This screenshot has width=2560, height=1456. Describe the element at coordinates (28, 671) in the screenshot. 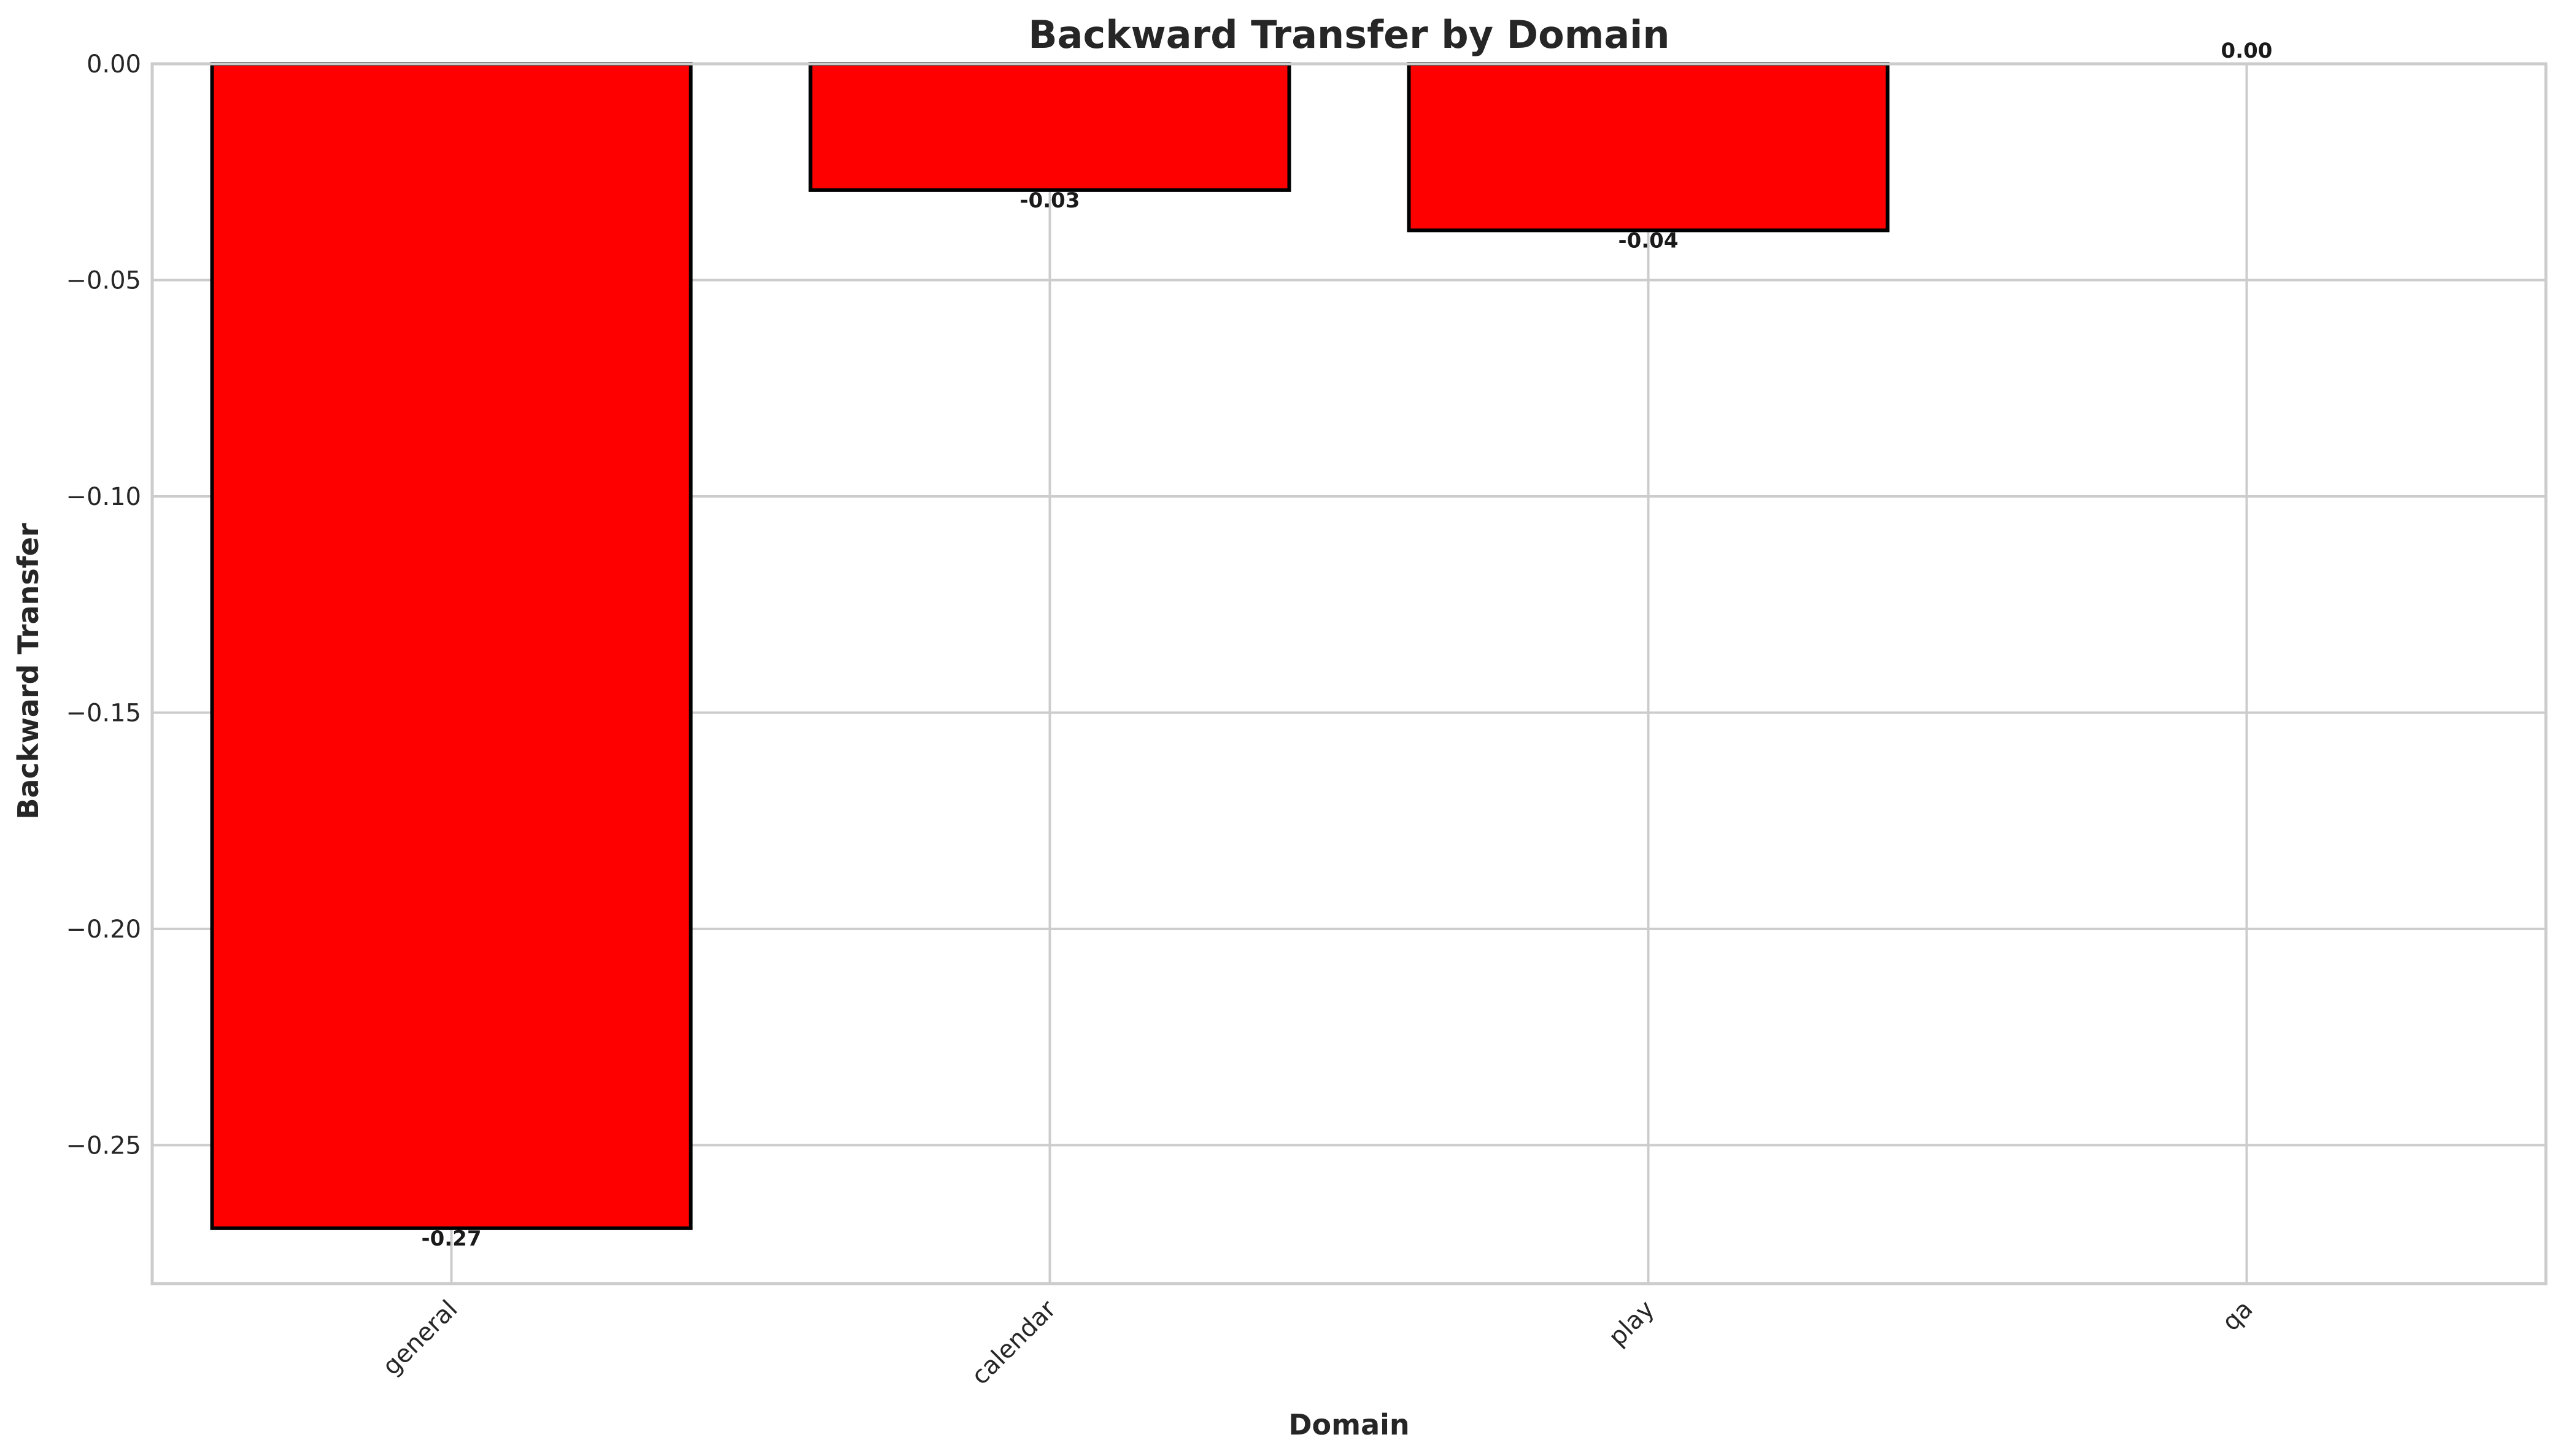

I see `y-axis-label: Backward Transfer` at that location.